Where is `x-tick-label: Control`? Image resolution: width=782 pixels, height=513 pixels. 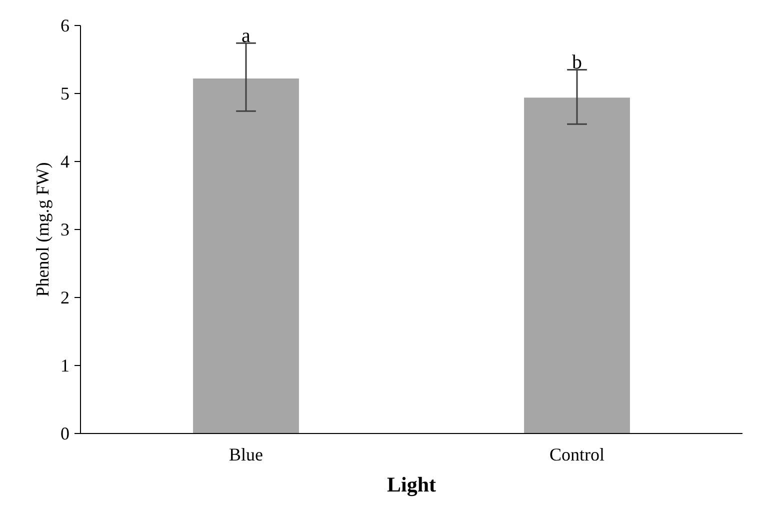 x-tick-label: Control is located at coordinates (577, 454).